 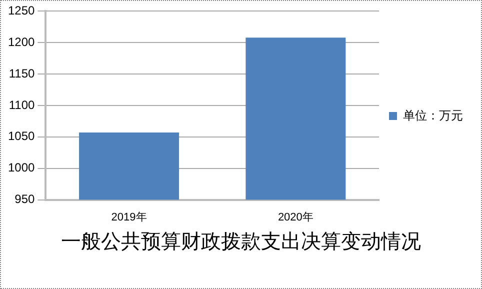 What do you see at coordinates (22, 167) in the screenshot?
I see `y-tick-label: 1000` at bounding box center [22, 167].